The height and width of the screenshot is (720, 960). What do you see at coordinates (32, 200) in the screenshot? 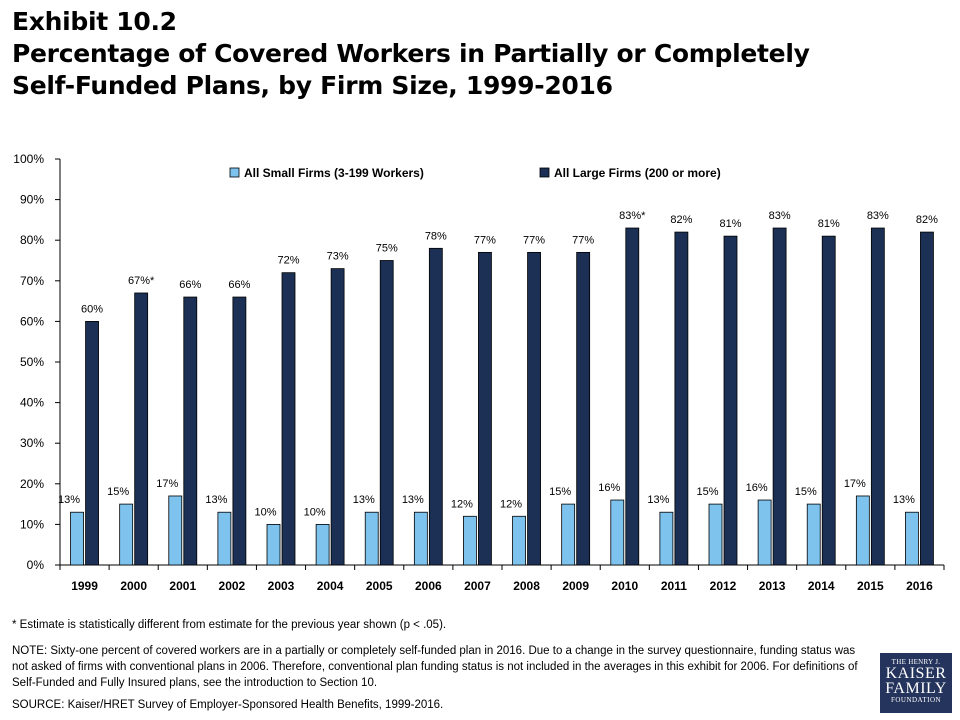
I see `y-tick-label: 90%` at bounding box center [32, 200].